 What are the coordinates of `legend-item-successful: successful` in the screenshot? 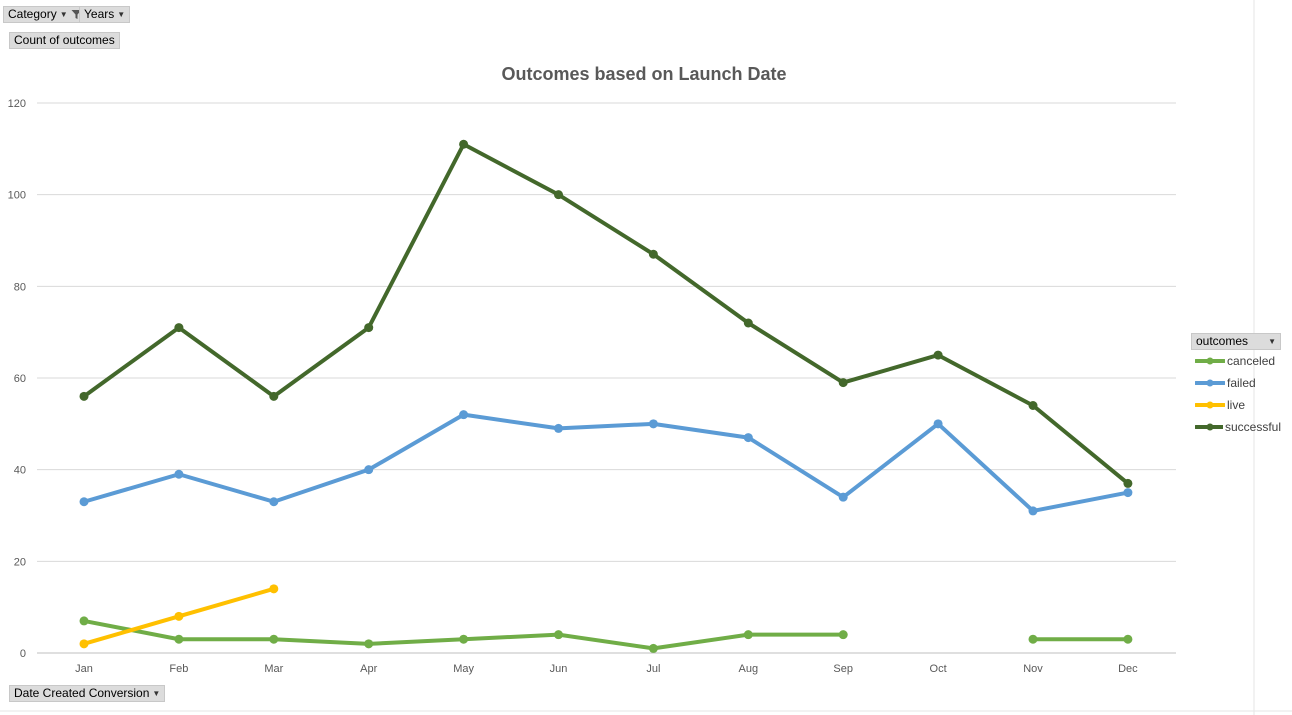 It's located at (1236, 427).